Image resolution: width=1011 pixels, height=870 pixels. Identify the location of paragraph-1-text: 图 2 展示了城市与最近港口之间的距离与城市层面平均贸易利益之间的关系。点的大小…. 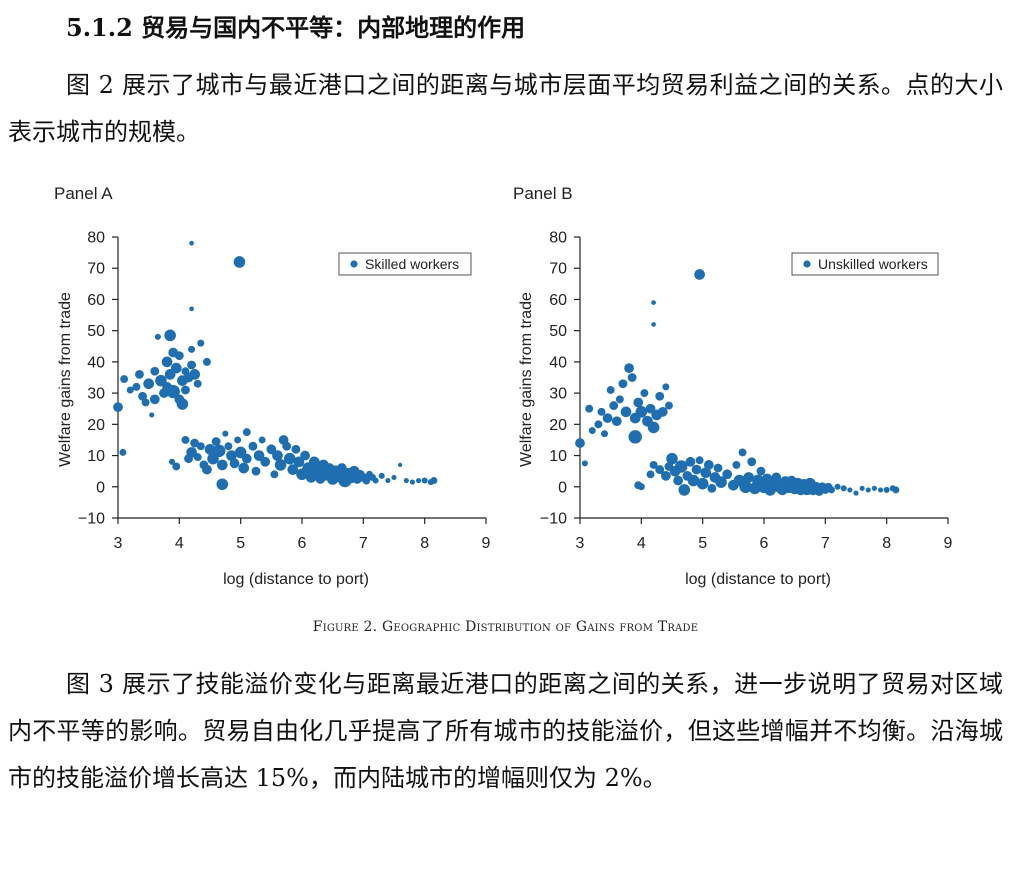
(505, 108).